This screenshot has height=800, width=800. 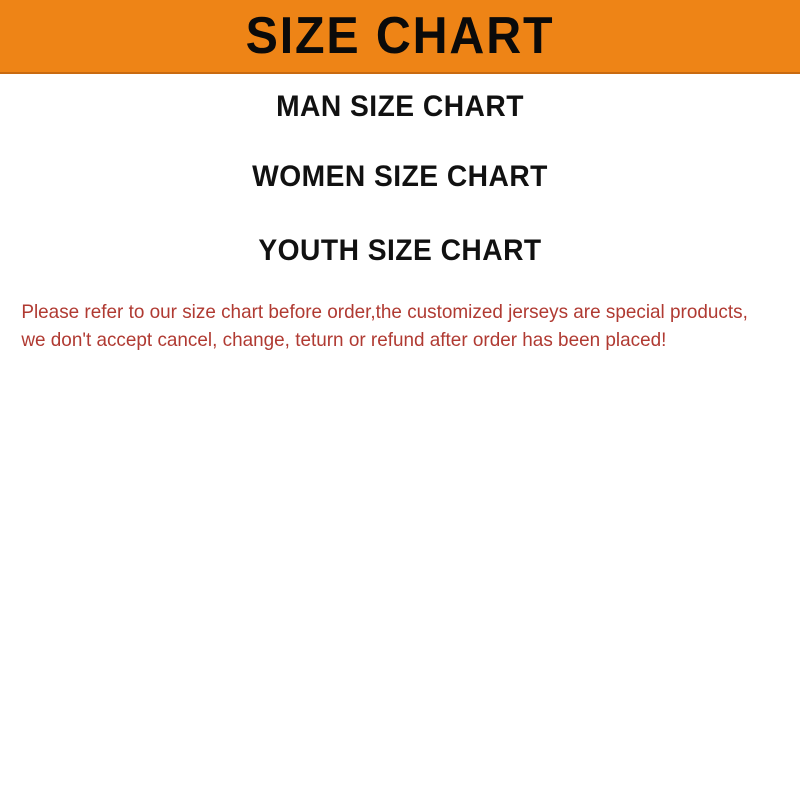 What do you see at coordinates (400, 250) in the screenshot?
I see `youth-section-title: YOUTH SIZE CHART` at bounding box center [400, 250].